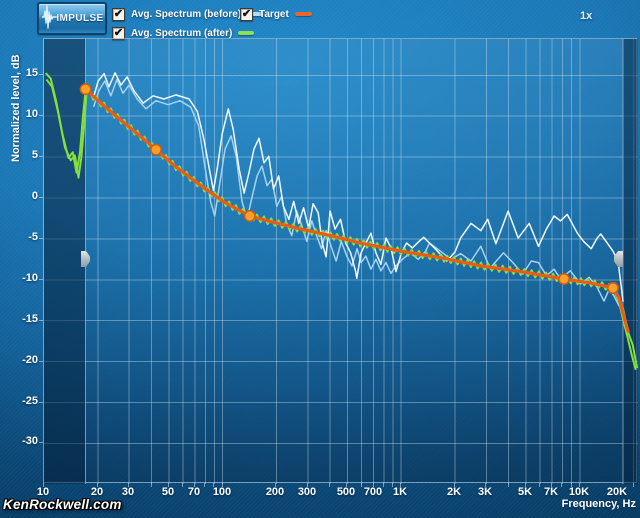 Image resolution: width=640 pixels, height=518 pixels. I want to click on legend-item-after: ✔ Avg. Spectrum (after), so click(183, 33).